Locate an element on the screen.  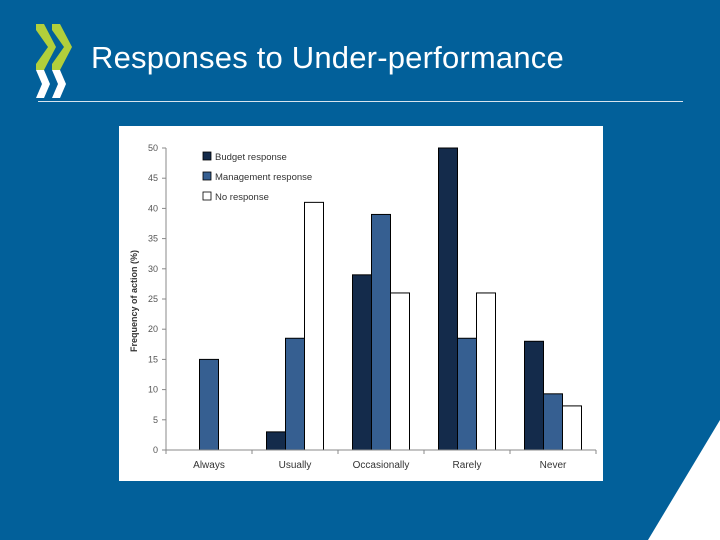
bar-no-response-never is located at coordinates (572, 428).